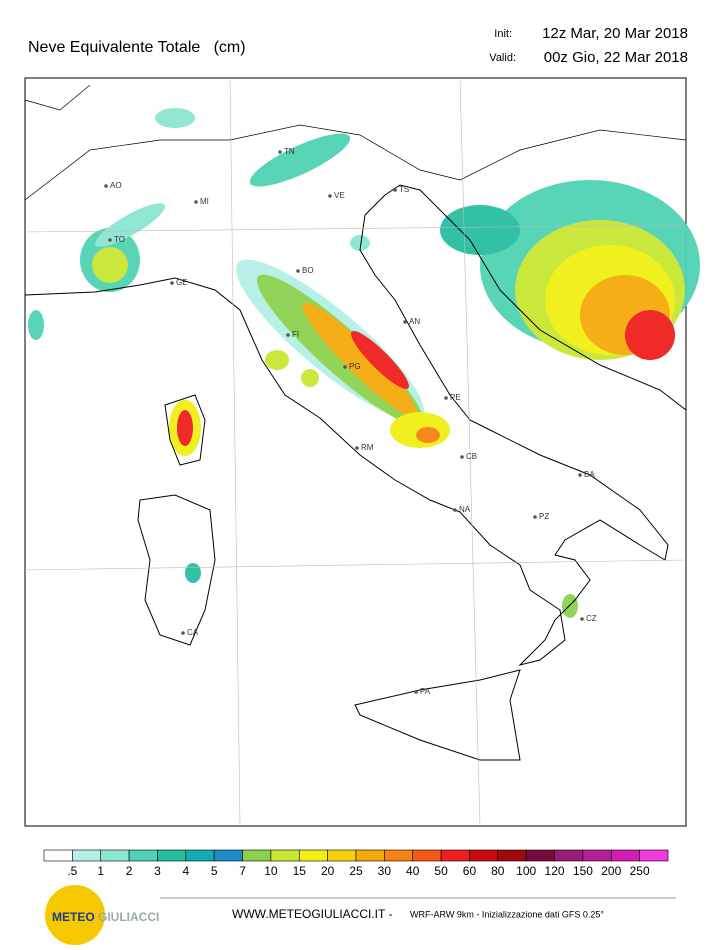  I want to click on city-label: MI, so click(204, 201).